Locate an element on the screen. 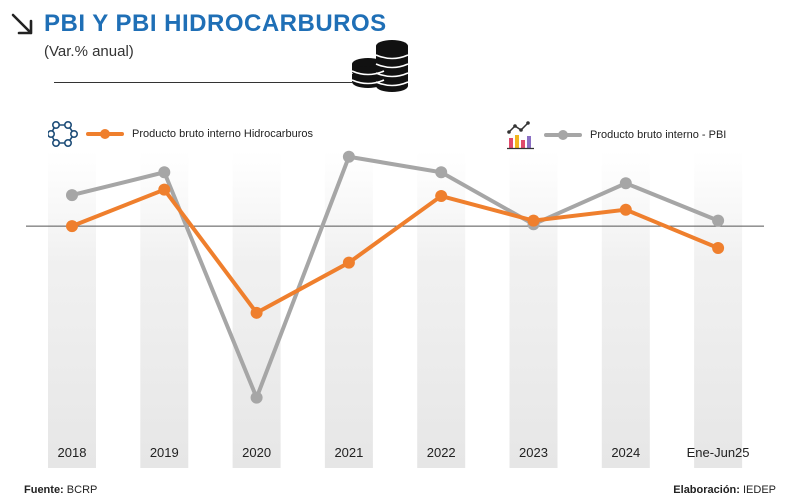 This screenshot has height=502, width=800. legend-hydrocarbons: Producto bruto interno Hidrocarburos is located at coordinates (180, 134).